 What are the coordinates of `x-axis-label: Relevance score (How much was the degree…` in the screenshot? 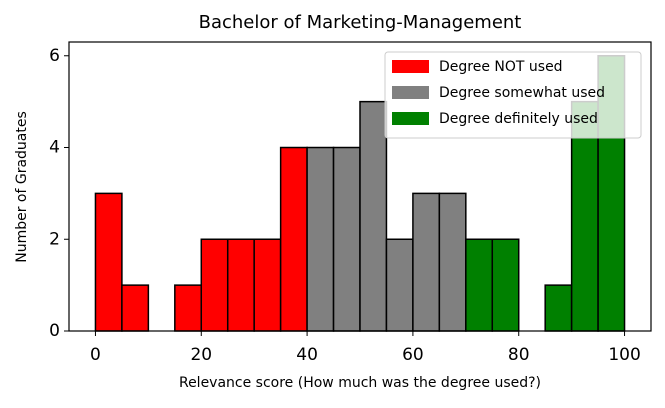 It's located at (360, 383).